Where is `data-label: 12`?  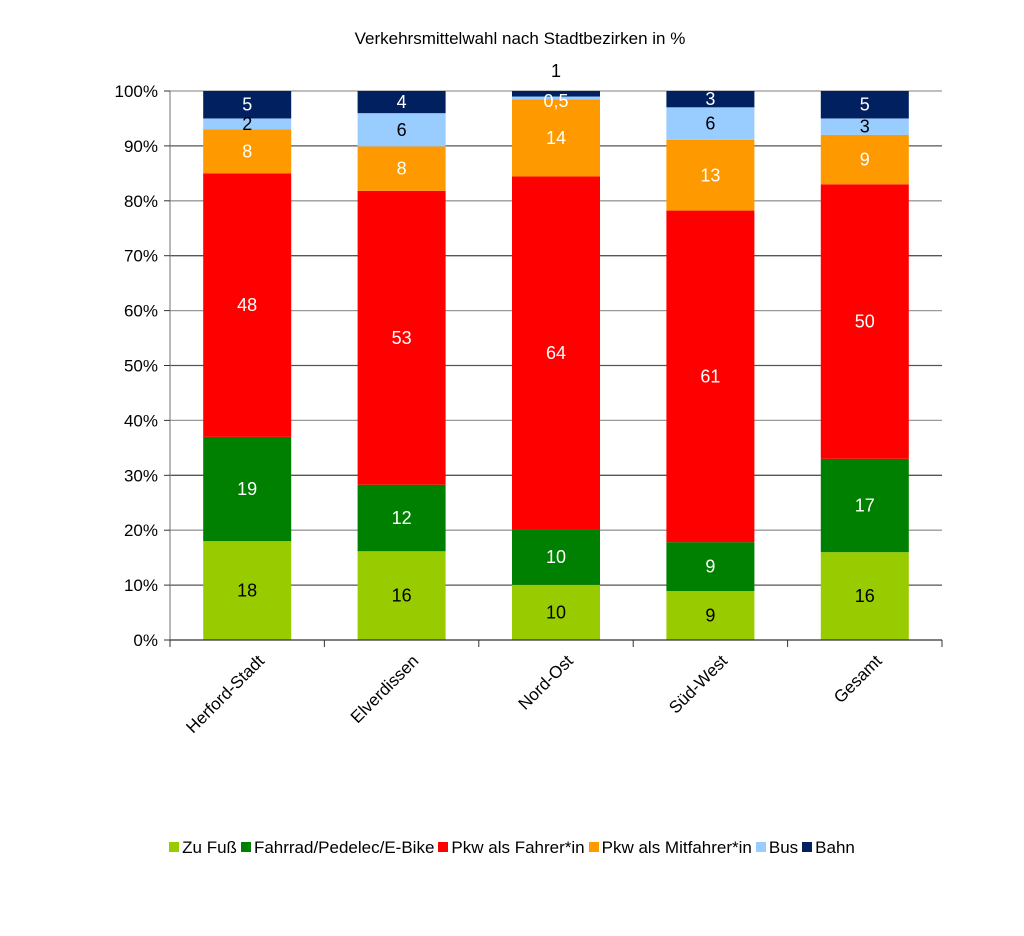
data-label: 12 is located at coordinates (402, 518).